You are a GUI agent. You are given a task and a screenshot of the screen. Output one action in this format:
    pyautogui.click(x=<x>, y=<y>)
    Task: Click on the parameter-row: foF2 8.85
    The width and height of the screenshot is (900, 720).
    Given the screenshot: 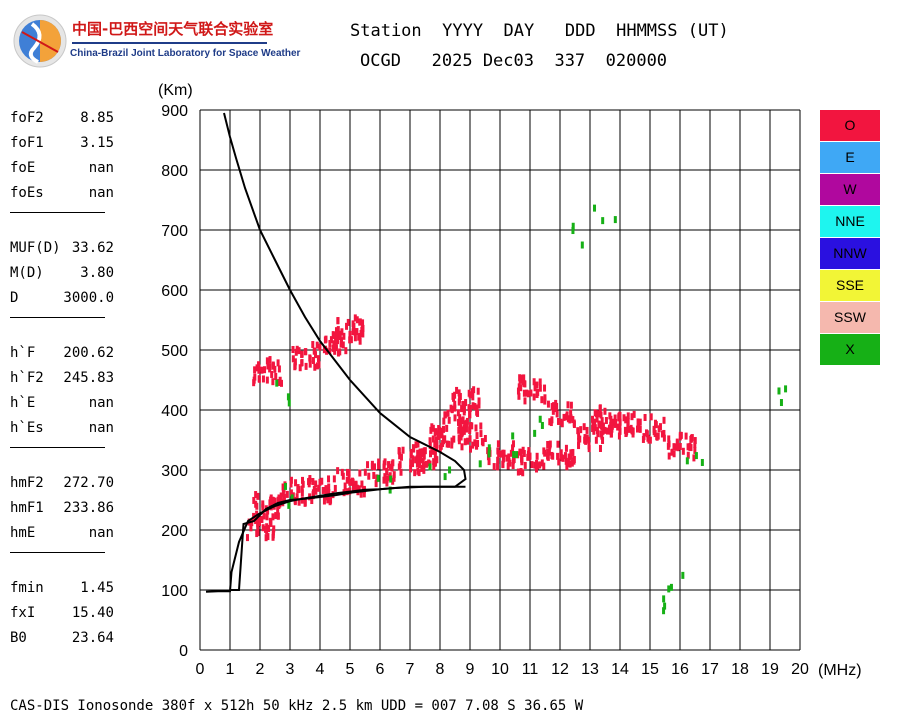 What is the action you would take?
    pyautogui.click(x=65, y=120)
    